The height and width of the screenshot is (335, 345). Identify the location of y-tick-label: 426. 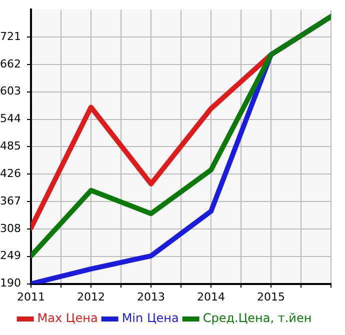
(10, 173).